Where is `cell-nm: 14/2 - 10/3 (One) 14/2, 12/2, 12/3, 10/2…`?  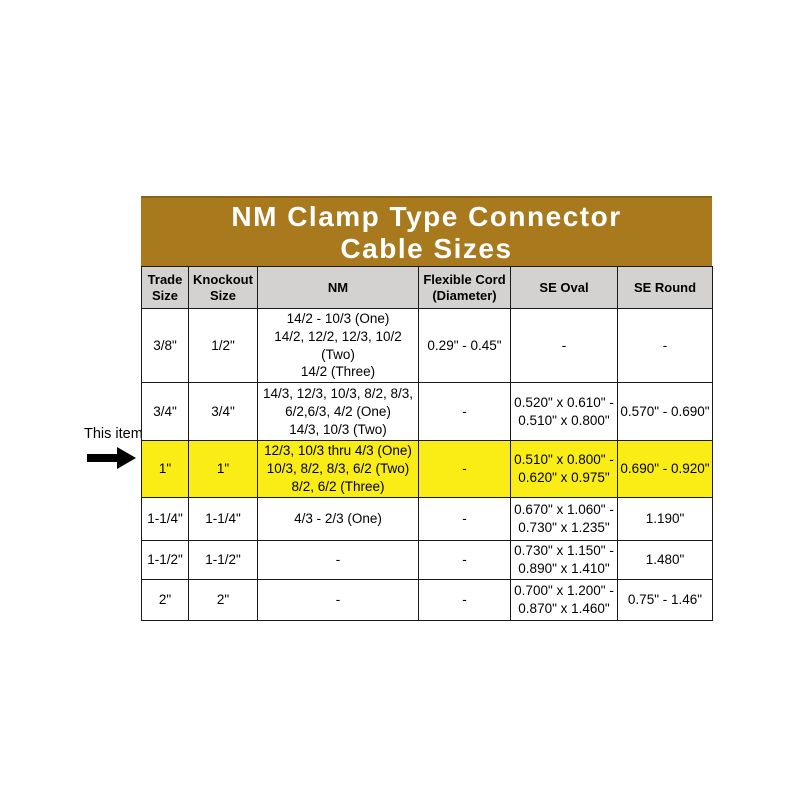
cell-nm: 14/2 - 10/3 (One) 14/2, 12/2, 12/3, 10/2… is located at coordinates (338, 345).